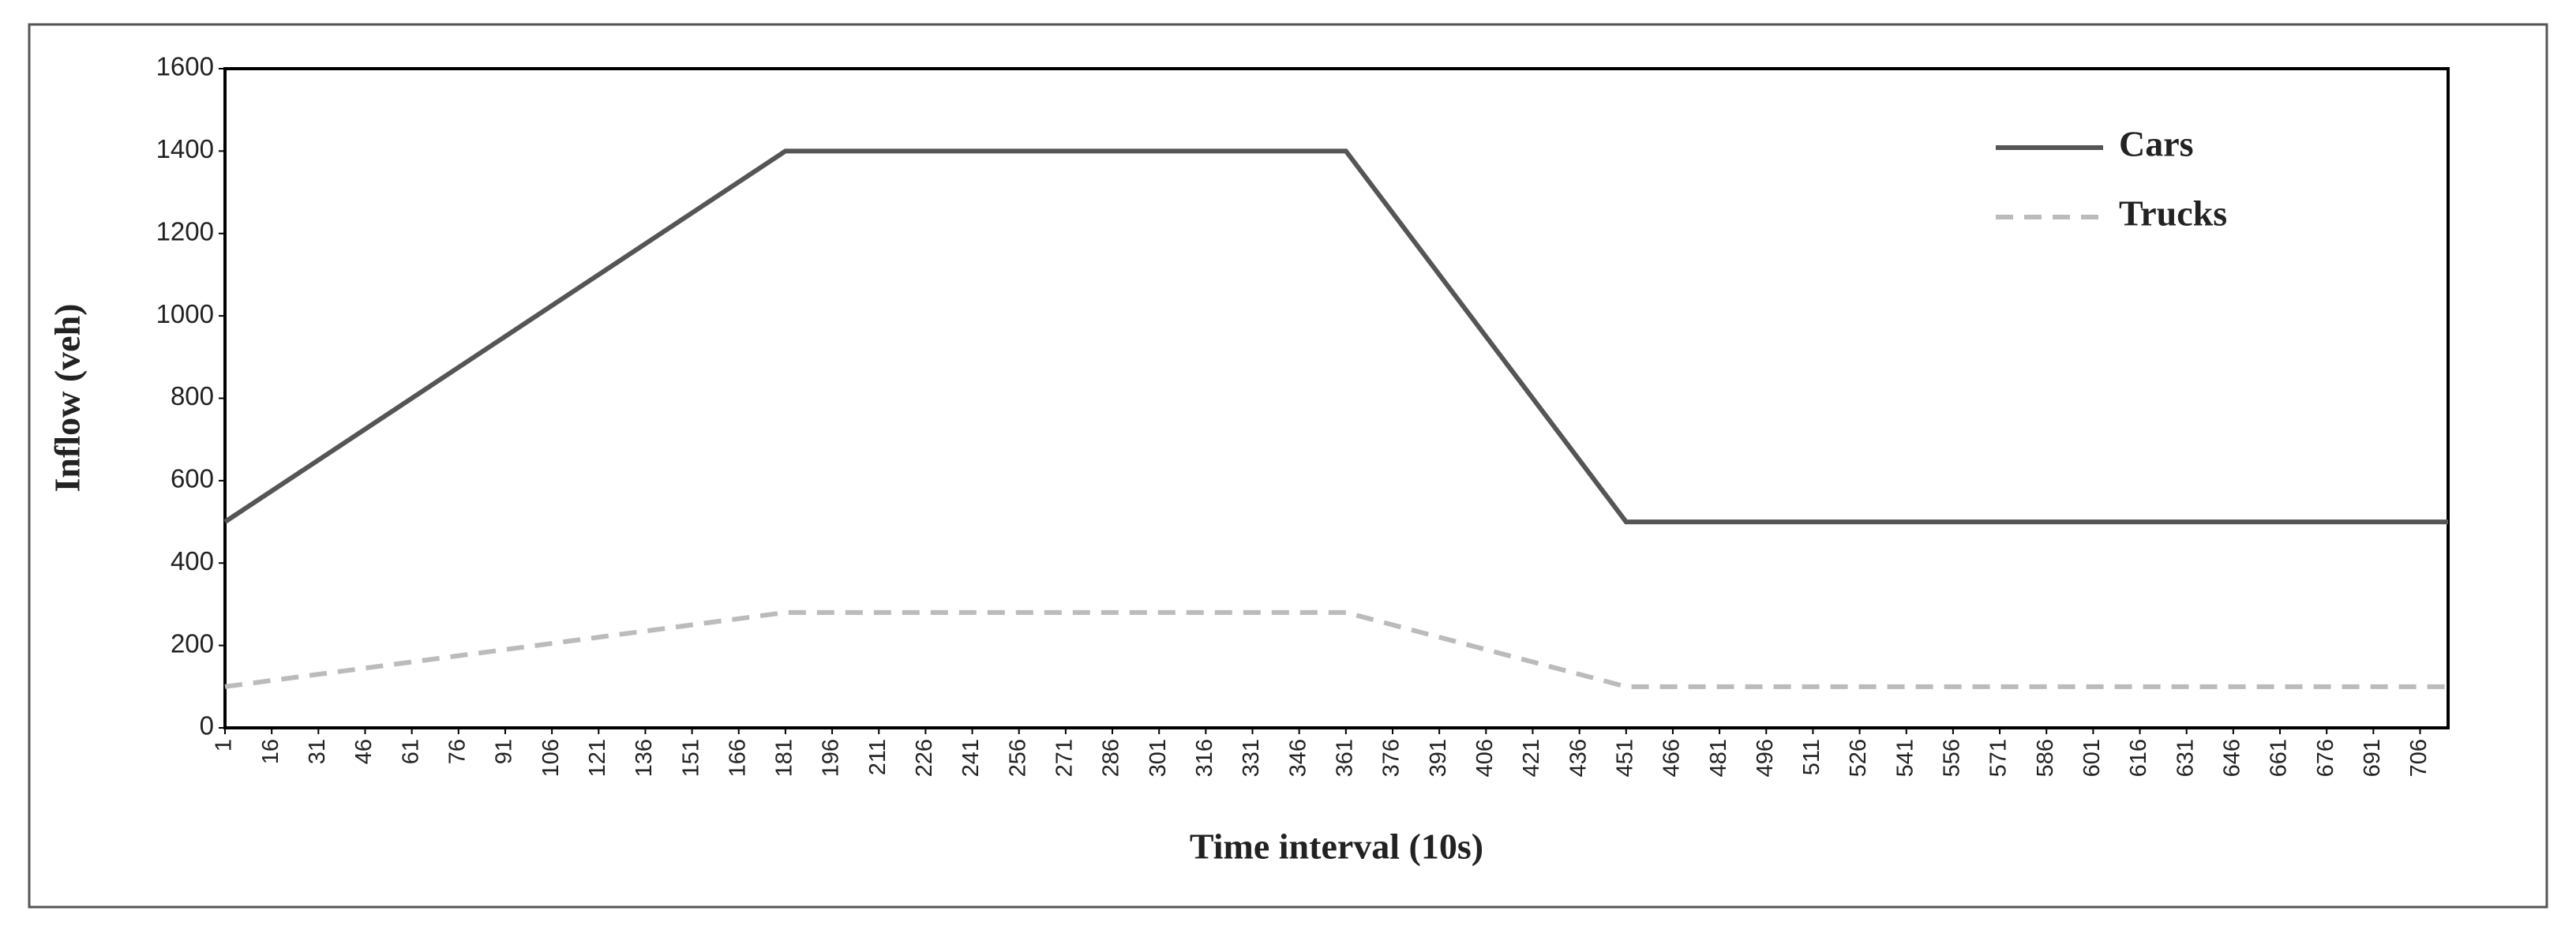 The image size is (2576, 941). Describe the element at coordinates (2138, 758) in the screenshot. I see `x-tick-label: 616` at that location.